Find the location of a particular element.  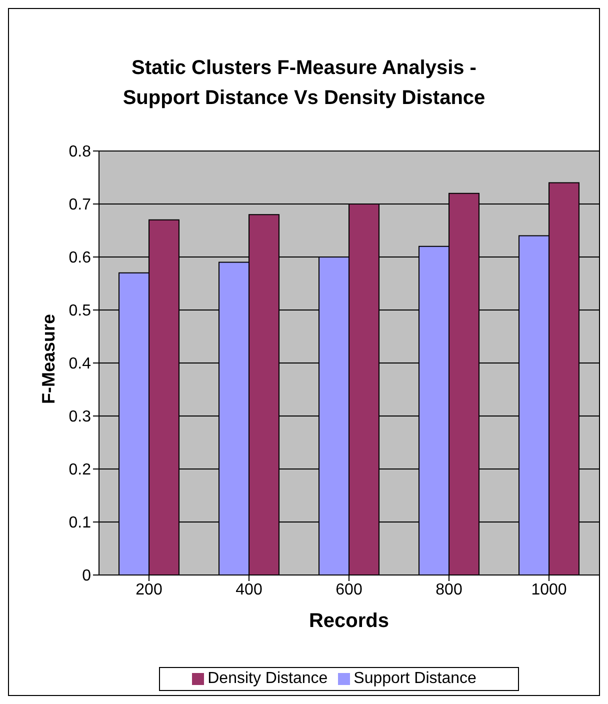

legend-label: Support Distance is located at coordinates (415, 678).